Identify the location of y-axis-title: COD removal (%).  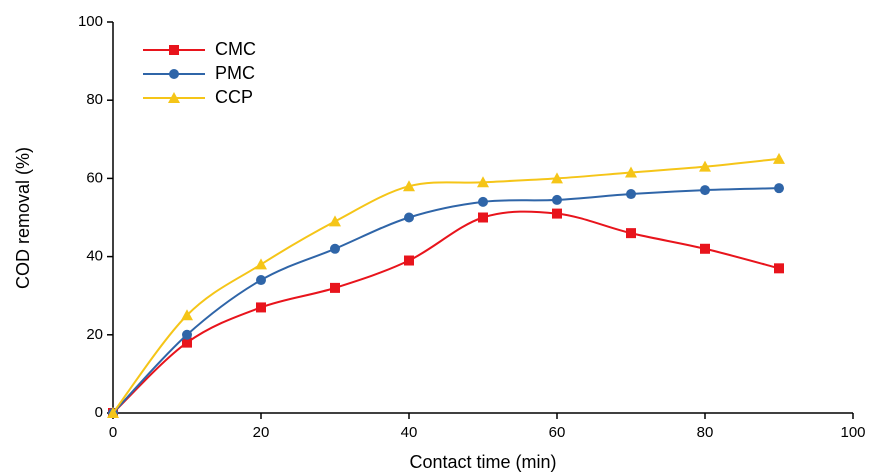
(23, 218).